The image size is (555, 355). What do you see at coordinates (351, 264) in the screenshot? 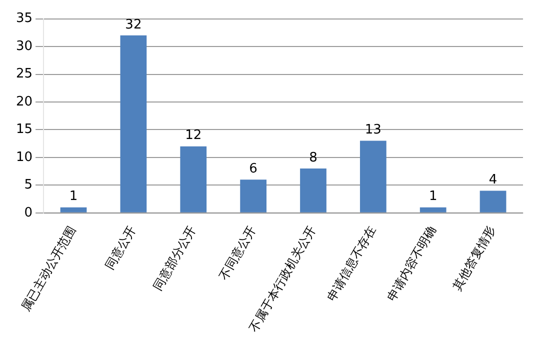
I see `x-tick-label: 申请信息不存在` at bounding box center [351, 264].